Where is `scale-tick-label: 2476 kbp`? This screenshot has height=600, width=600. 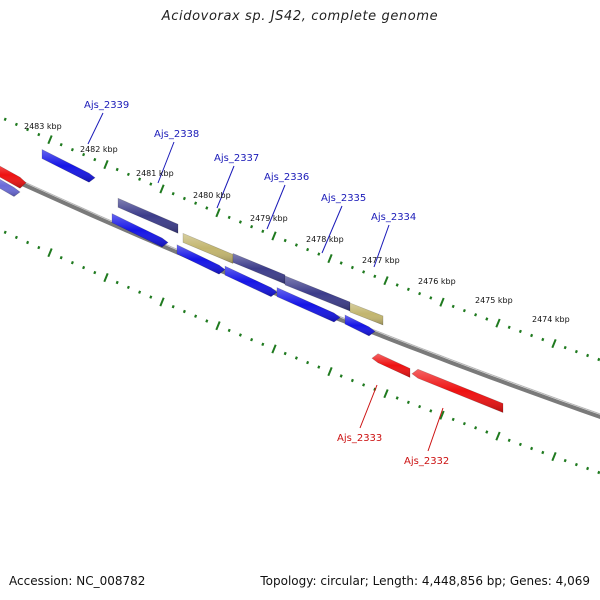
scale-tick-label: 2476 kbp is located at coordinates (437, 281).